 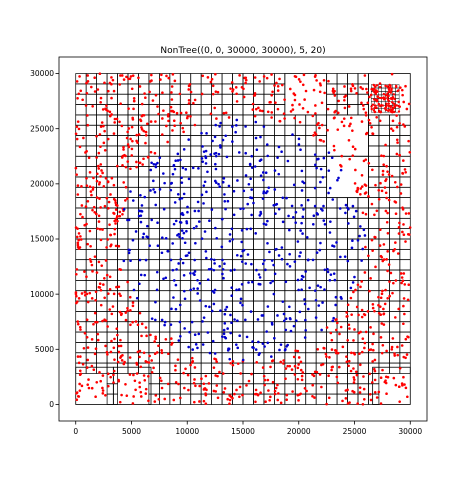 I want to click on y-tick-label: 30000, so click(x=42, y=73).